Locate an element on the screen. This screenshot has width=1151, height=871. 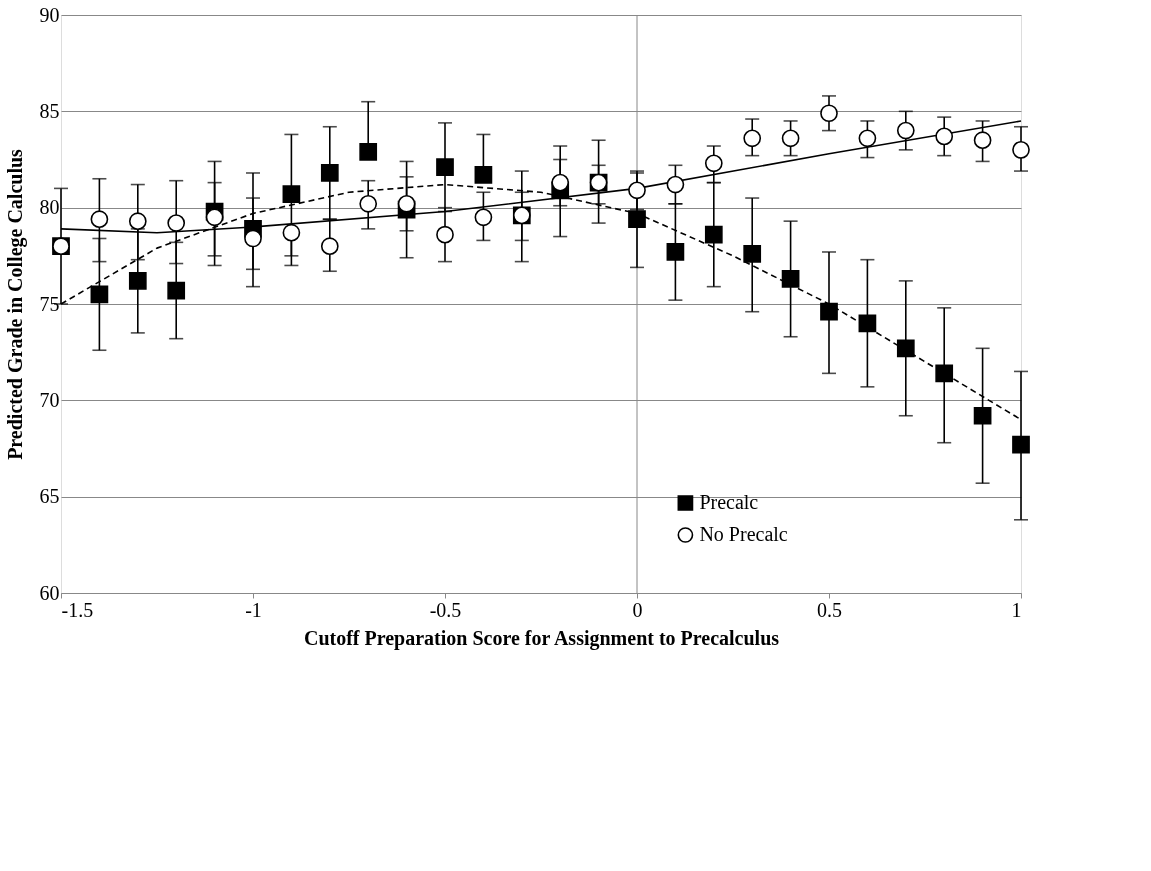
y-axis-title: Predicted Grade in College Calculus is located at coordinates (15, 304).